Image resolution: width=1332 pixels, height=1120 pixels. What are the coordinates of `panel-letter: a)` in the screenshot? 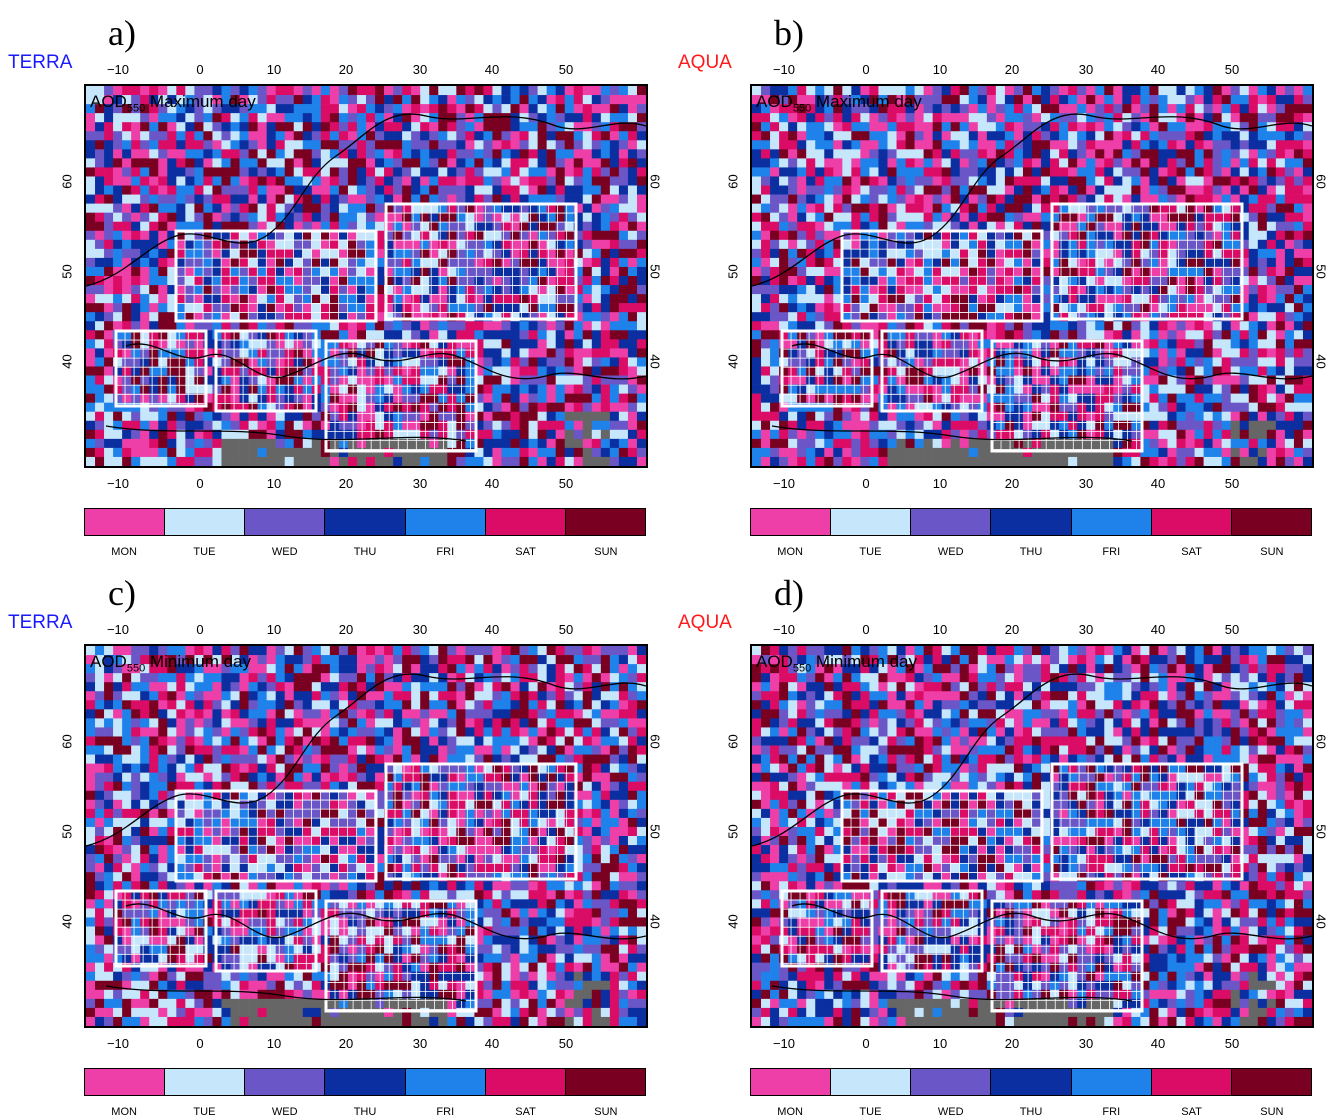 It's located at (122, 33).